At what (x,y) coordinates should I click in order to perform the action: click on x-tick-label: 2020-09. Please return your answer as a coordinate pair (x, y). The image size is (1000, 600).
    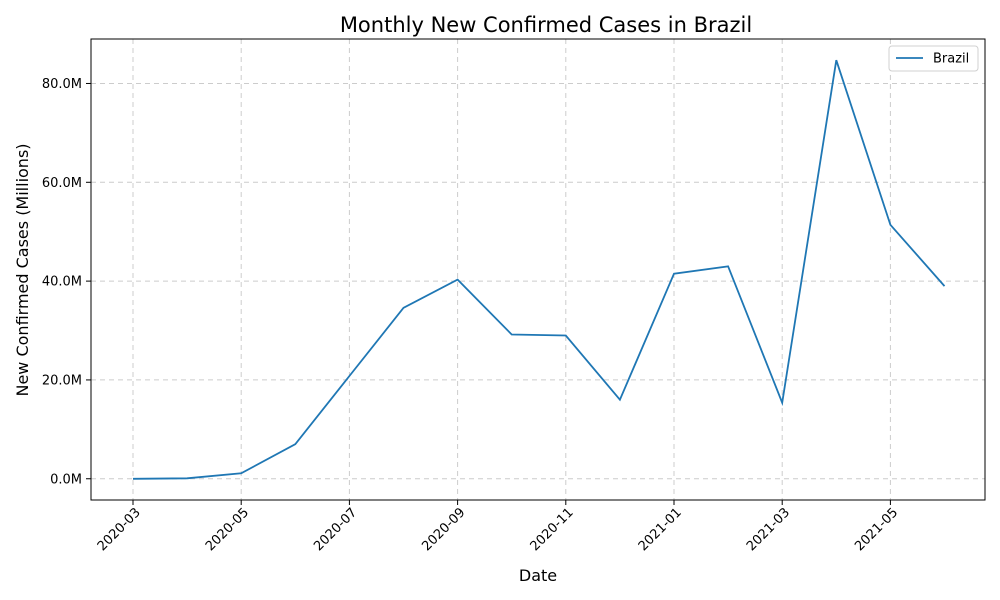
    Looking at the image, I should click on (443, 529).